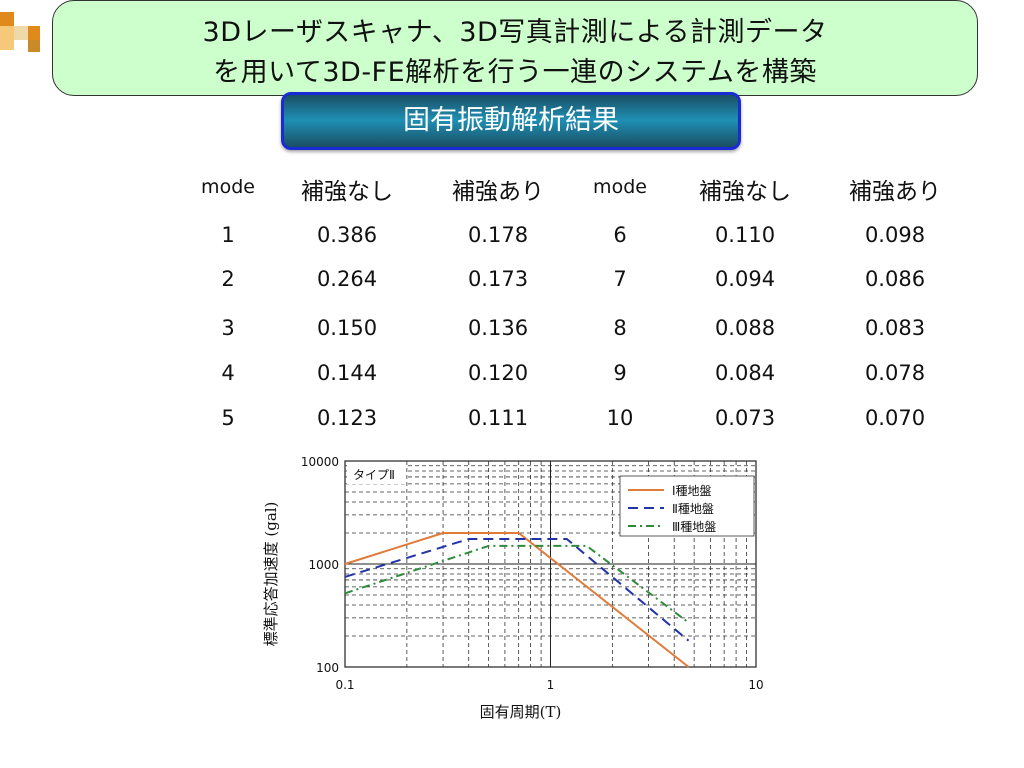  I want to click on y-tick-label: 100, so click(327, 668).